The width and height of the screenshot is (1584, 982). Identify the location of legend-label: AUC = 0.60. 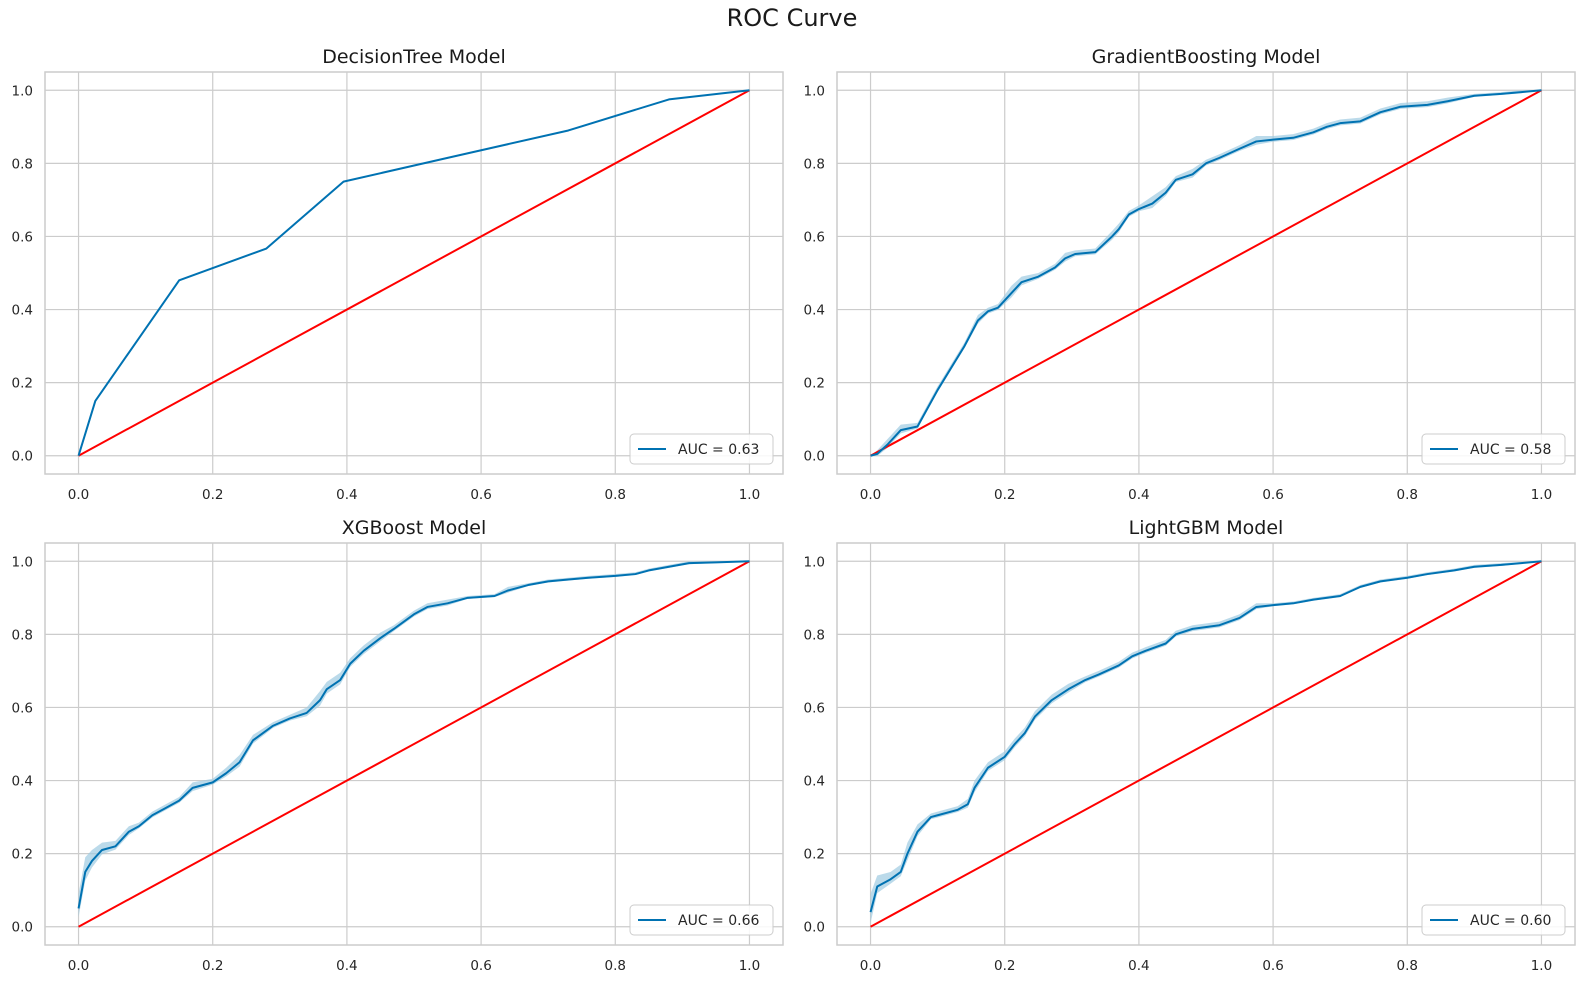
(1510, 921).